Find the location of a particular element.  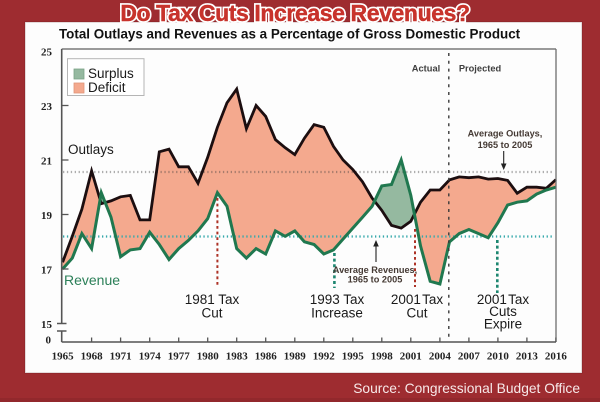

svg-text: 21 is located at coordinates (46, 162).